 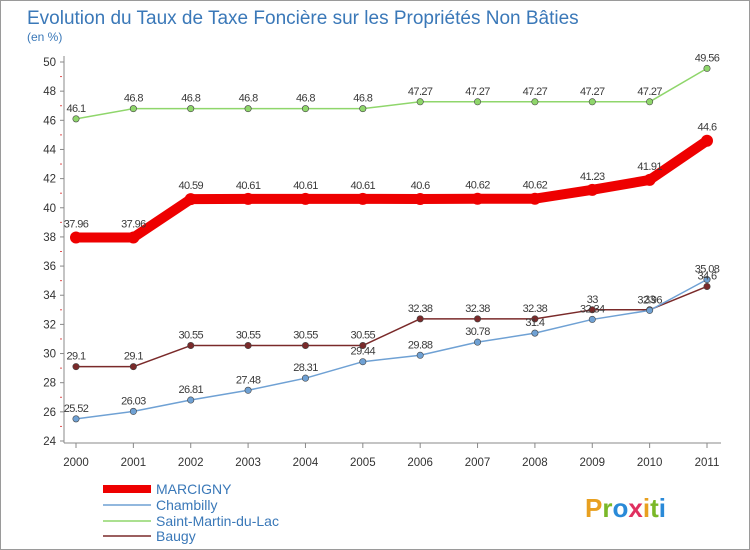 What do you see at coordinates (191, 463) in the screenshot?
I see `x-tick-label: 2002` at bounding box center [191, 463].